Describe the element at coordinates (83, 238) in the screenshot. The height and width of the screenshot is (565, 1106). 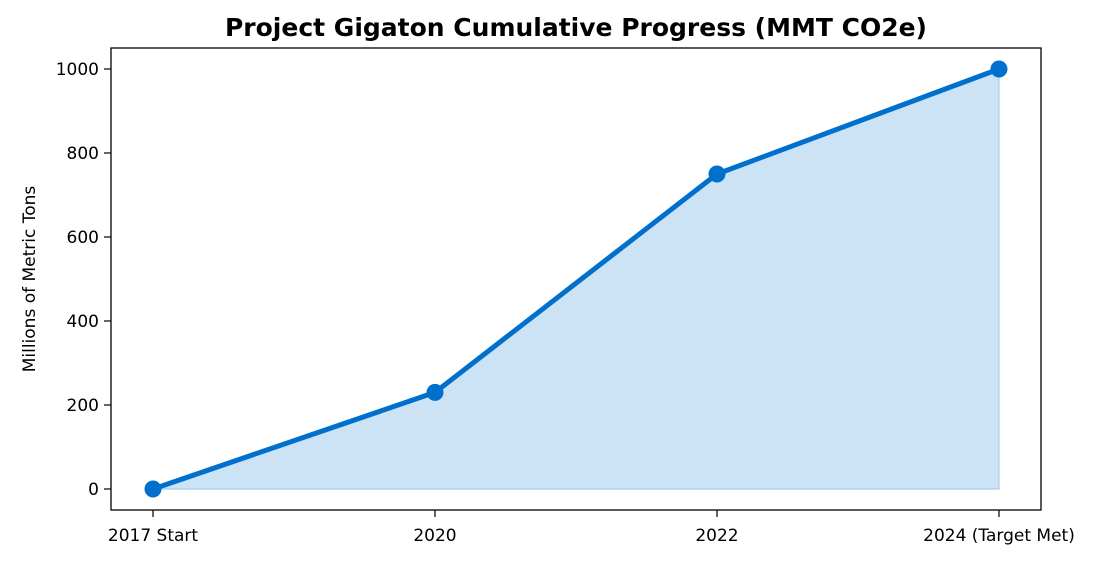
I see `y-tick-label: 600` at that location.